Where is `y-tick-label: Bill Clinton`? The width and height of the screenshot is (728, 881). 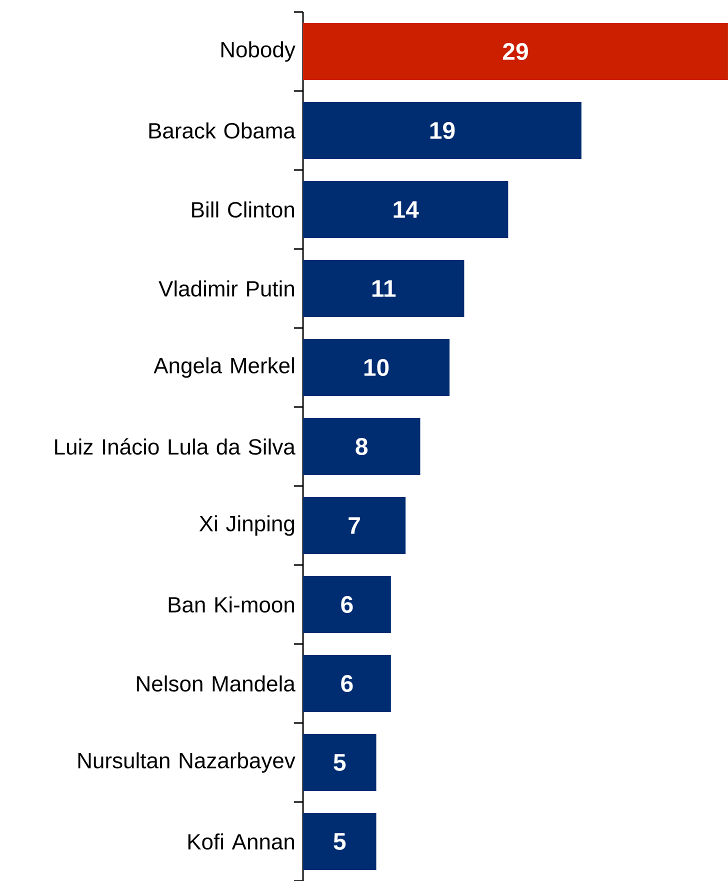 y-tick-label: Bill Clinton is located at coordinates (243, 209).